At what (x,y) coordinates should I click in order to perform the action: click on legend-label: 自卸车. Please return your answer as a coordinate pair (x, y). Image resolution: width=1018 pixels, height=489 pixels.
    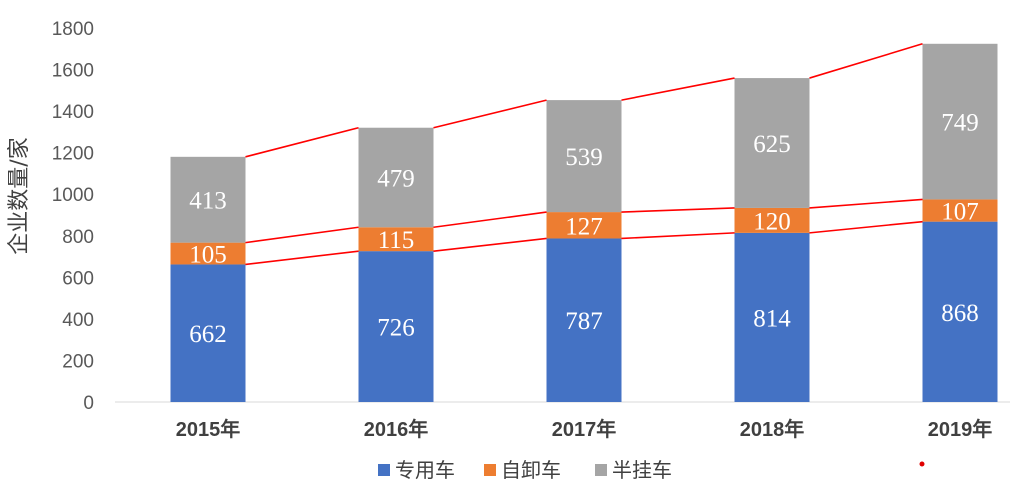
    Looking at the image, I should click on (531, 470).